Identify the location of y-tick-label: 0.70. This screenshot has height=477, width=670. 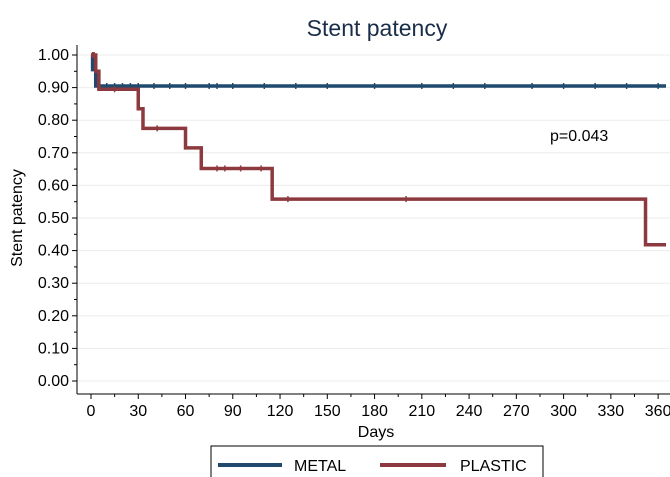
(53, 153).